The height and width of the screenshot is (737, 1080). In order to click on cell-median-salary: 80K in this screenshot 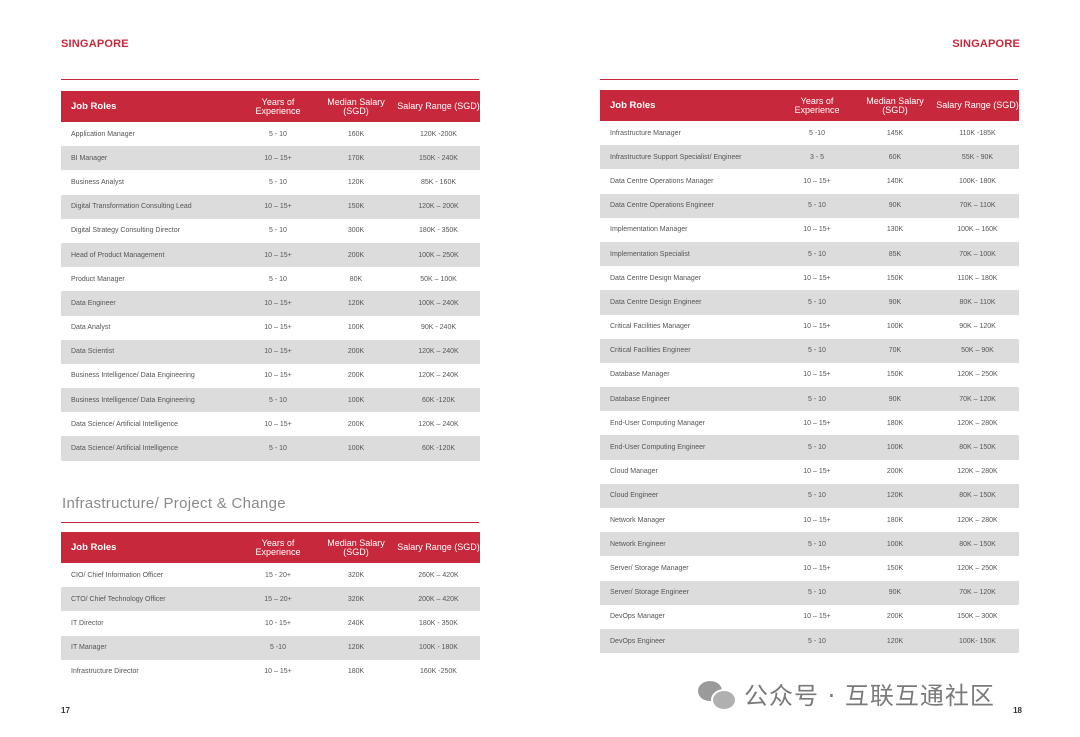, I will do `click(356, 279)`.